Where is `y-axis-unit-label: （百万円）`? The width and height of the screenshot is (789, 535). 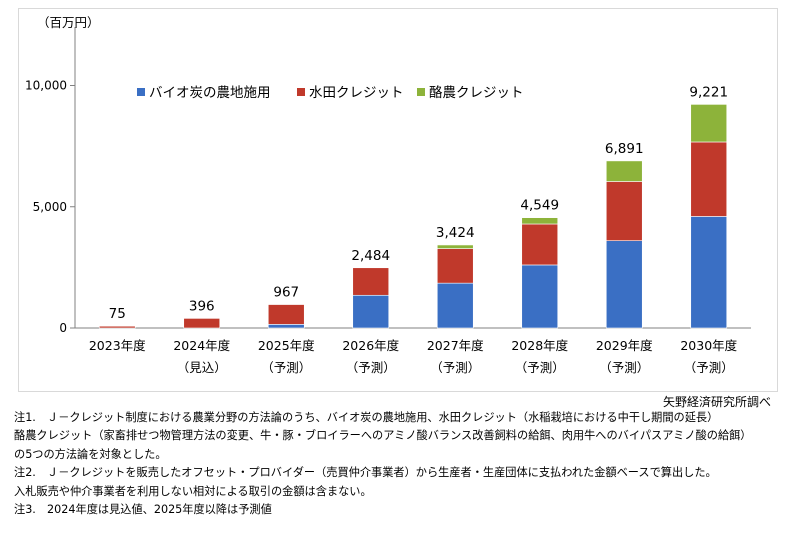 y-axis-unit-label: （百万円） is located at coordinates (68, 22).